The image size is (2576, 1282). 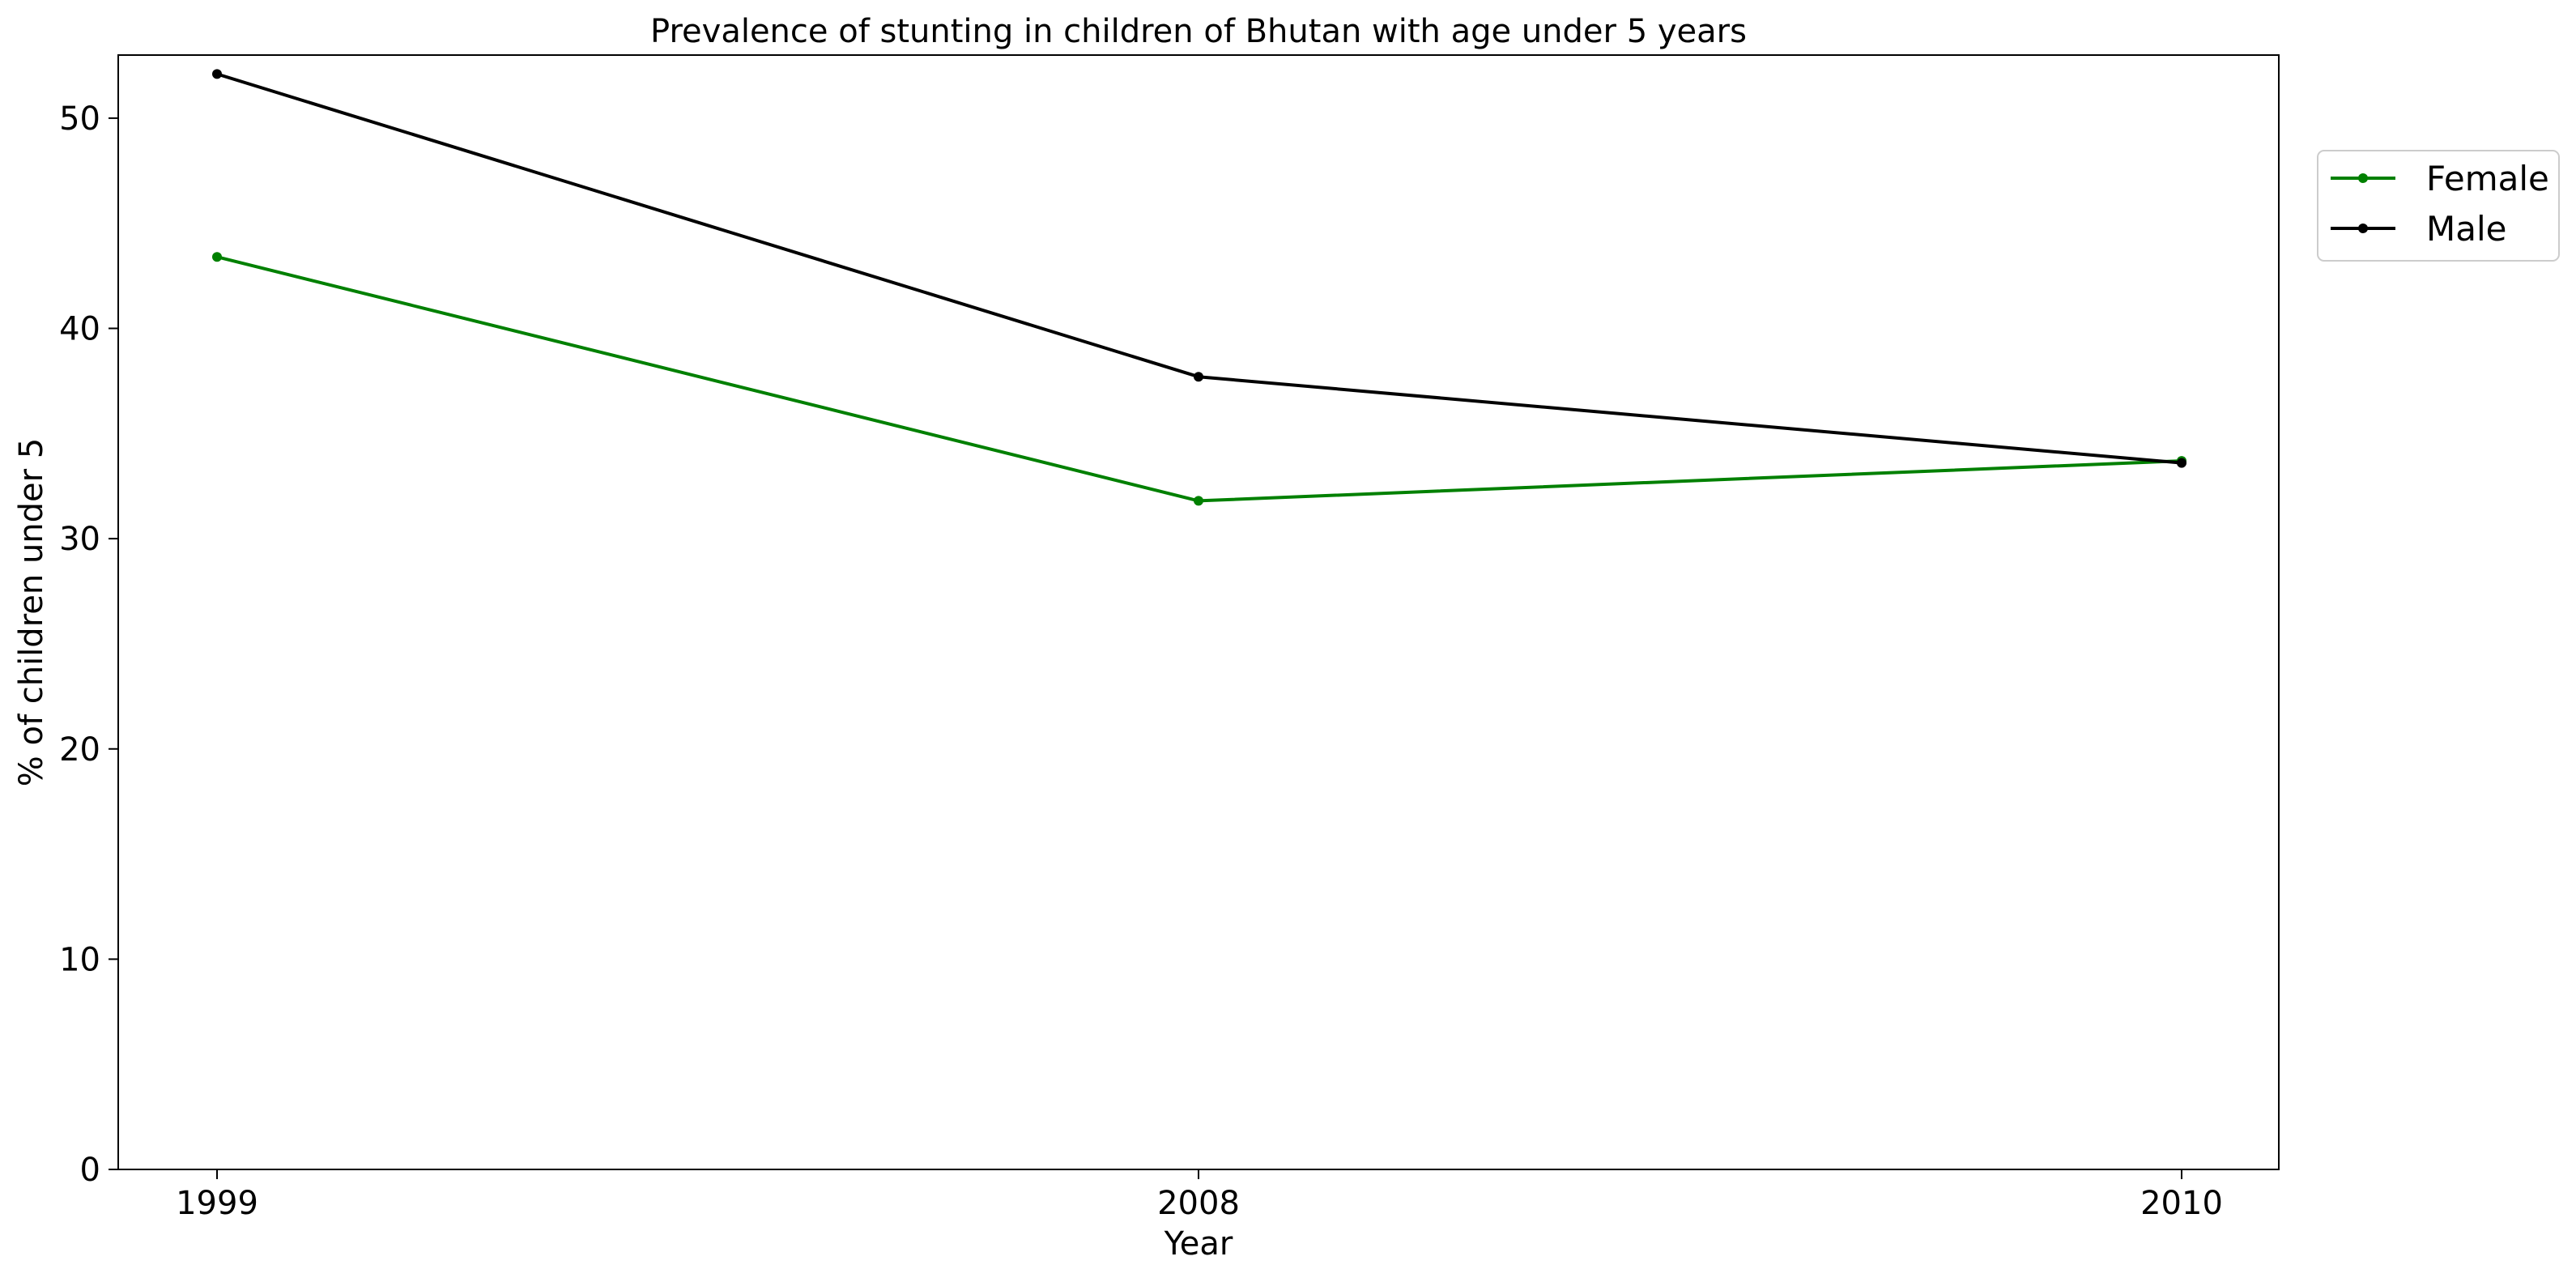 I want to click on y-tick-label: 0, so click(x=90, y=1170).